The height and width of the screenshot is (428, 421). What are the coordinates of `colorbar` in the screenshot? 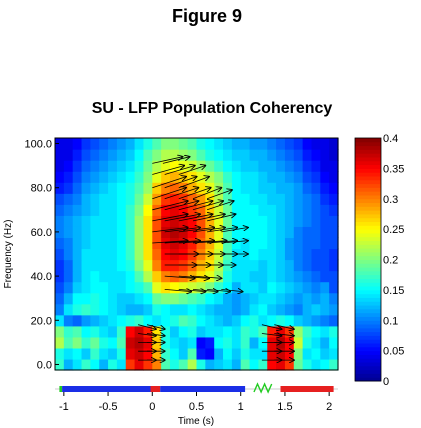 It's located at (368, 259).